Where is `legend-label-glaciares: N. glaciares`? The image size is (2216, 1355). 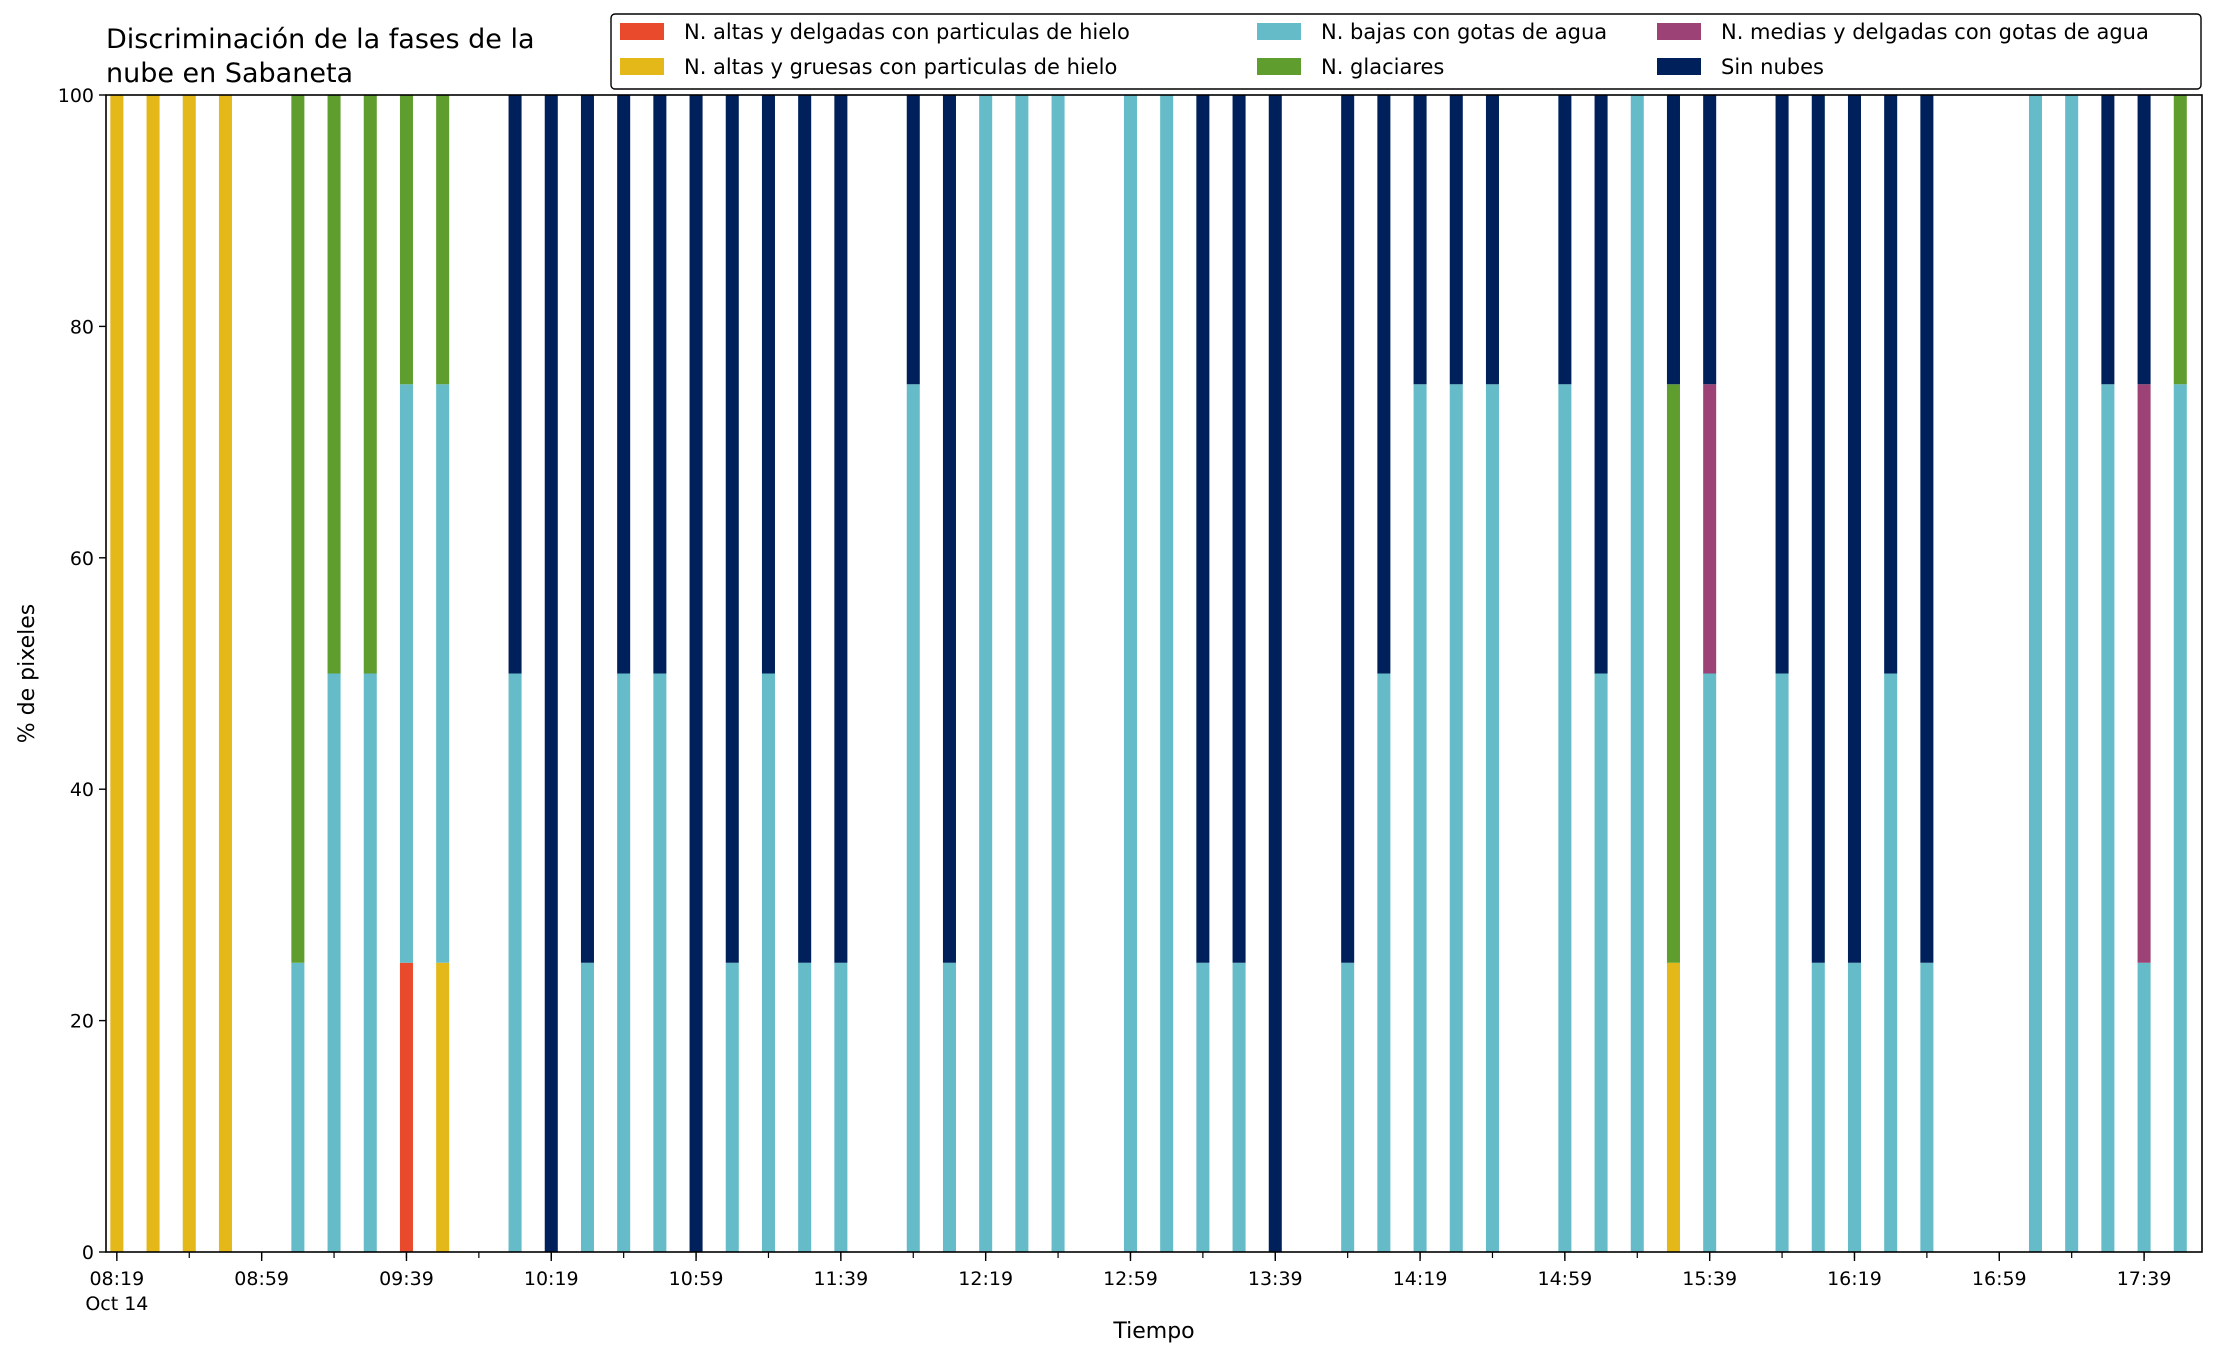
legend-label-glaciares: N. glaciares is located at coordinates (1382, 67).